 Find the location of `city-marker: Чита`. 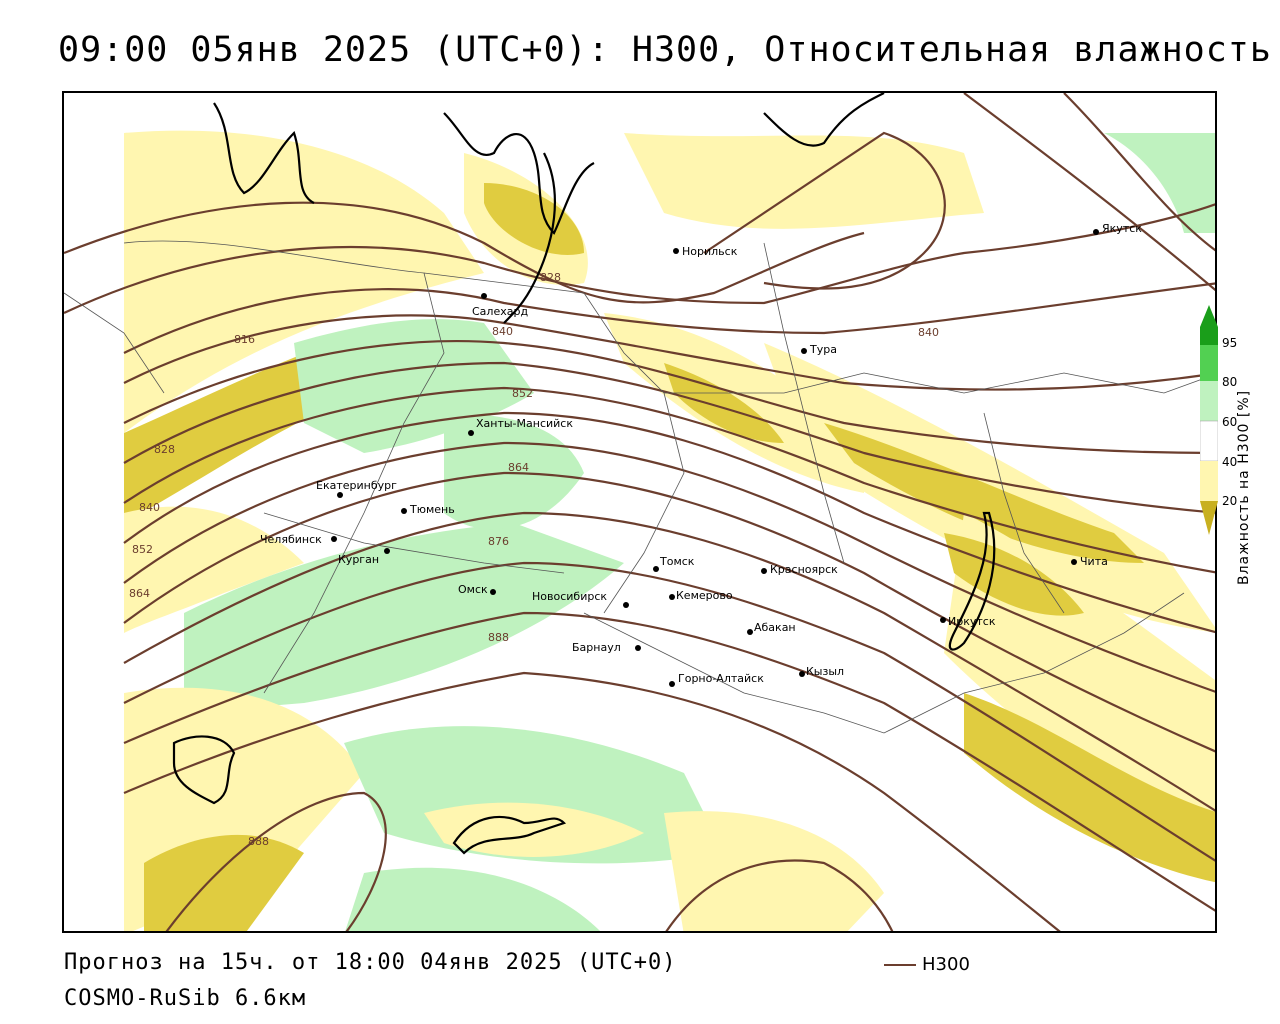

city-marker: Чита is located at coordinates (1089, 561).